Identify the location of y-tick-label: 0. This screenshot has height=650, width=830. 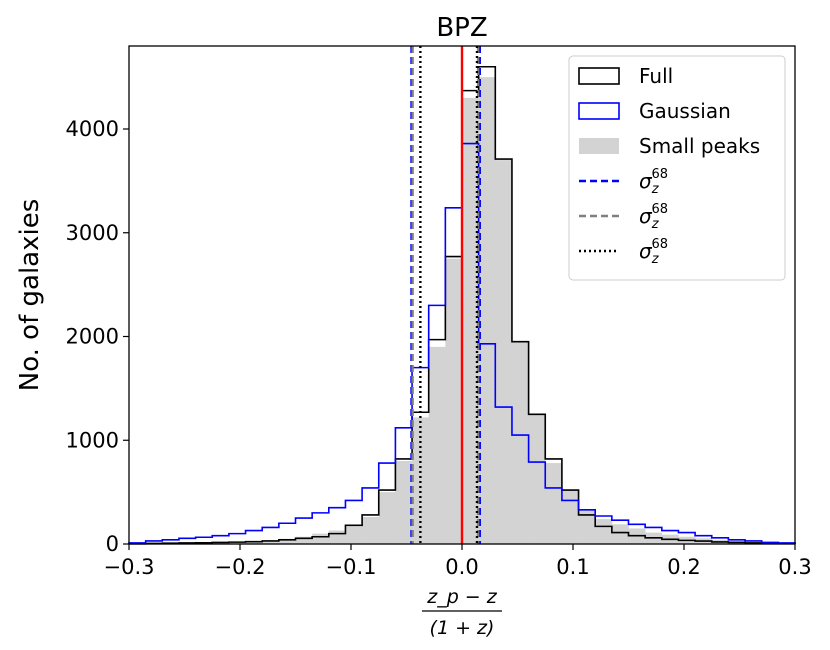
(112, 544).